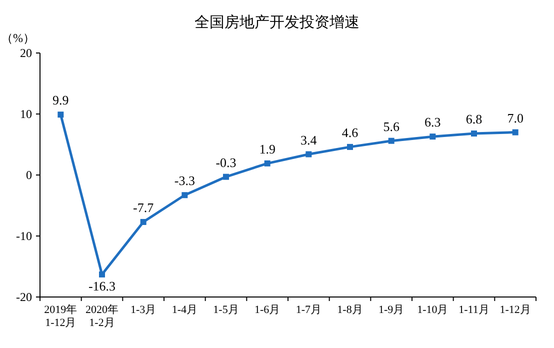  What do you see at coordinates (102, 317) in the screenshot?
I see `x-tick-label: 2020年 1-2月` at bounding box center [102, 317].